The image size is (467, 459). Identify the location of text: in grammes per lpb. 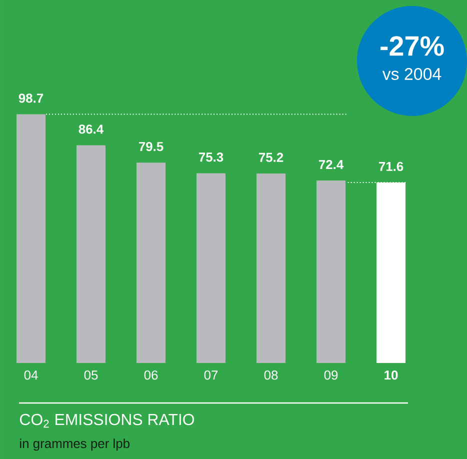
(75, 444).